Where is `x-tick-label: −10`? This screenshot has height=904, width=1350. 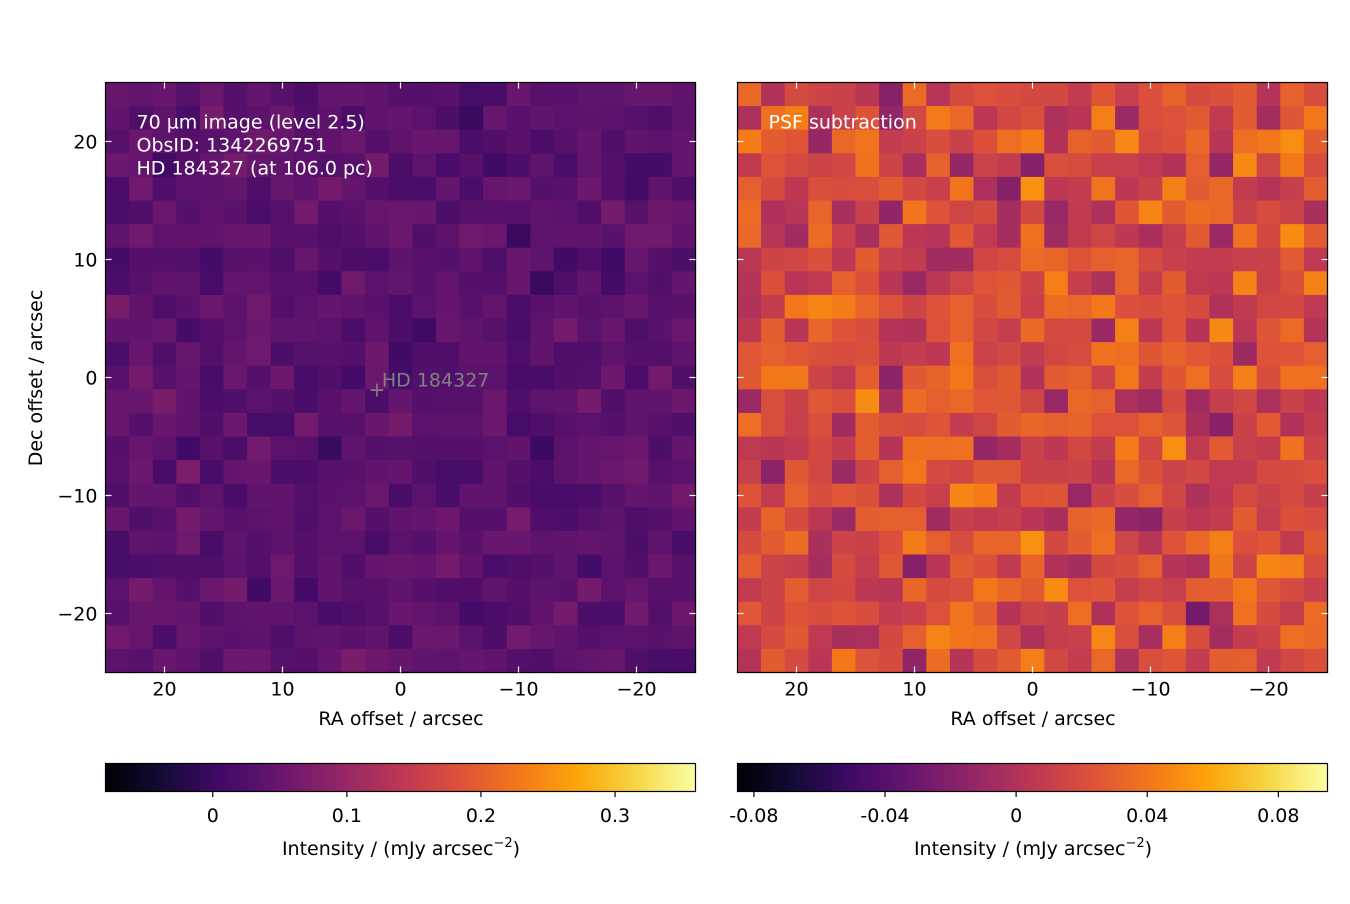 x-tick-label: −10 is located at coordinates (1150, 690).